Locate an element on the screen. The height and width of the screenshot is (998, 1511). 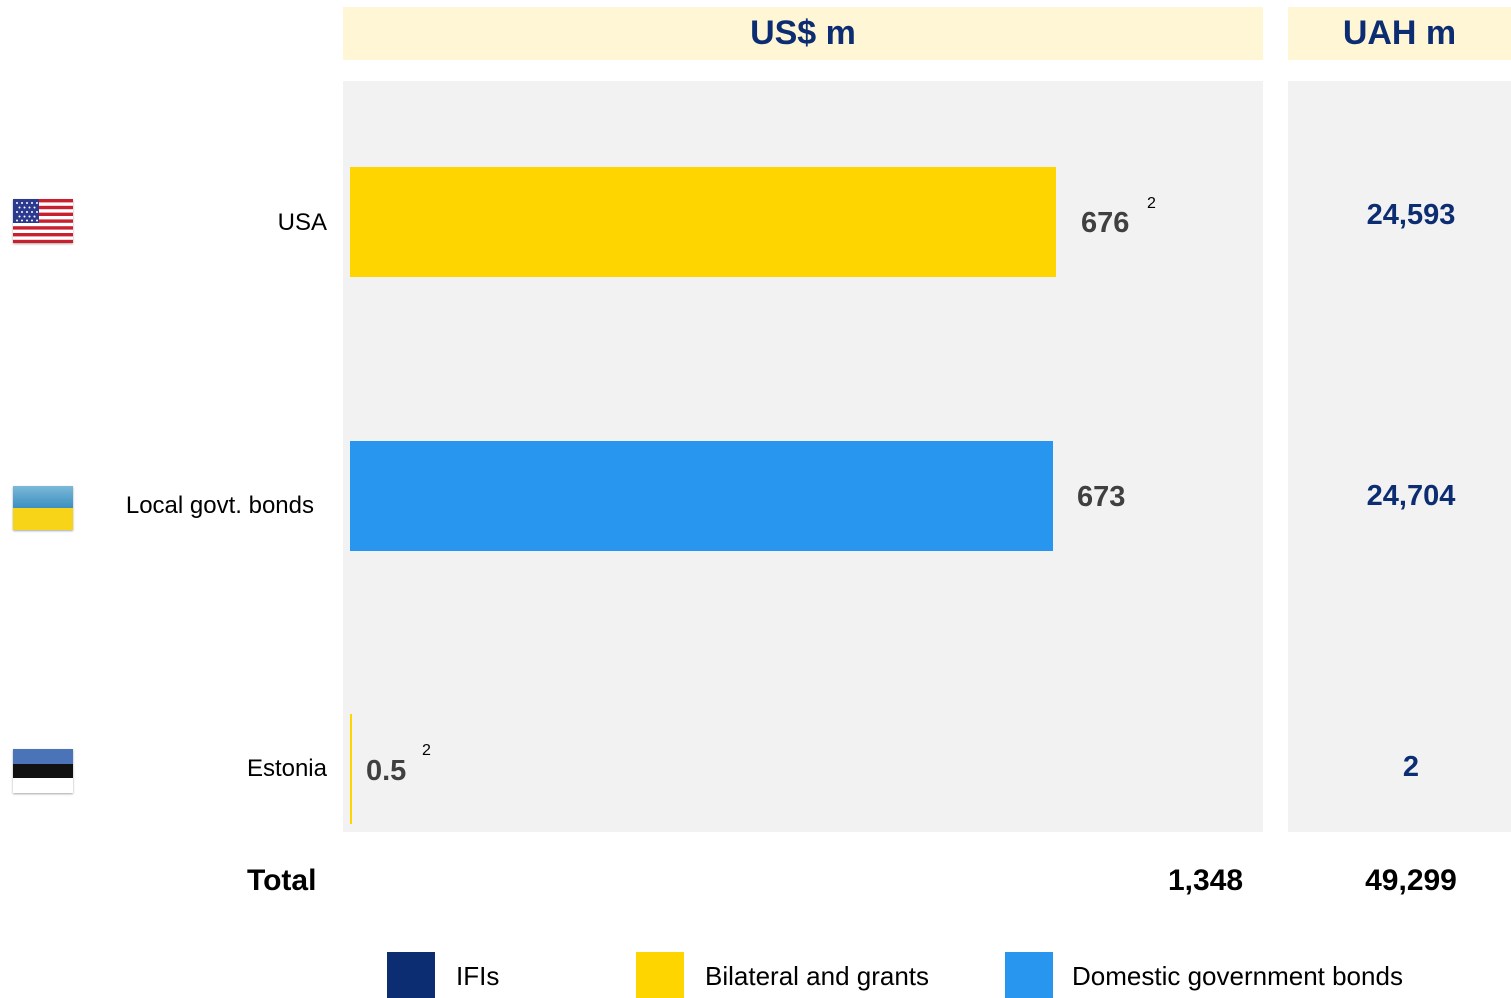
legend-label-domestic: Domestic government bonds is located at coordinates (1237, 976).